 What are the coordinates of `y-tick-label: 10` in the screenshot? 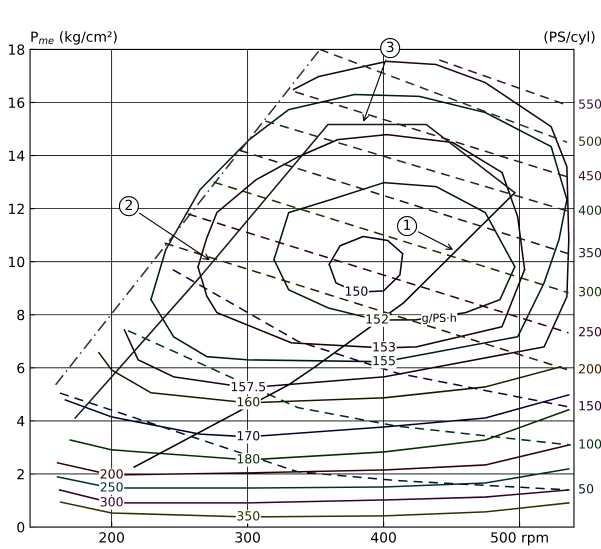 It's located at (16, 262).